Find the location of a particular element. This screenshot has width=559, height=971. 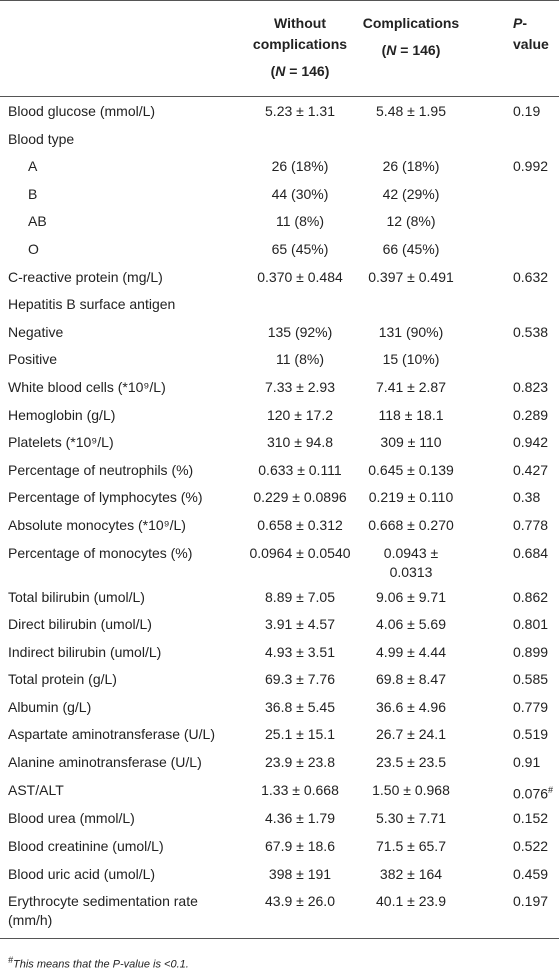

column-header: Without complications (N = 146) is located at coordinates (300, 48).